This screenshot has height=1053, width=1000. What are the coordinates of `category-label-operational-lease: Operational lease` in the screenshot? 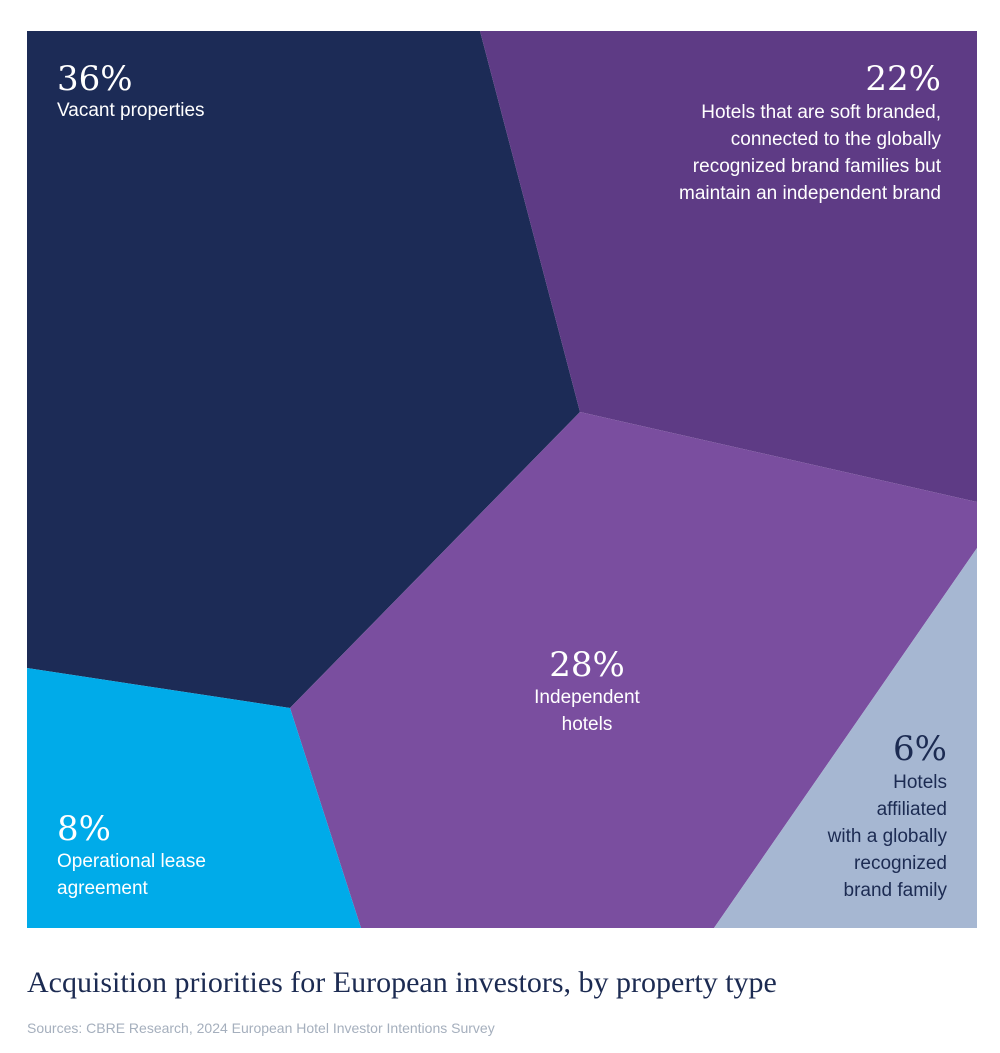 It's located at (131, 861).